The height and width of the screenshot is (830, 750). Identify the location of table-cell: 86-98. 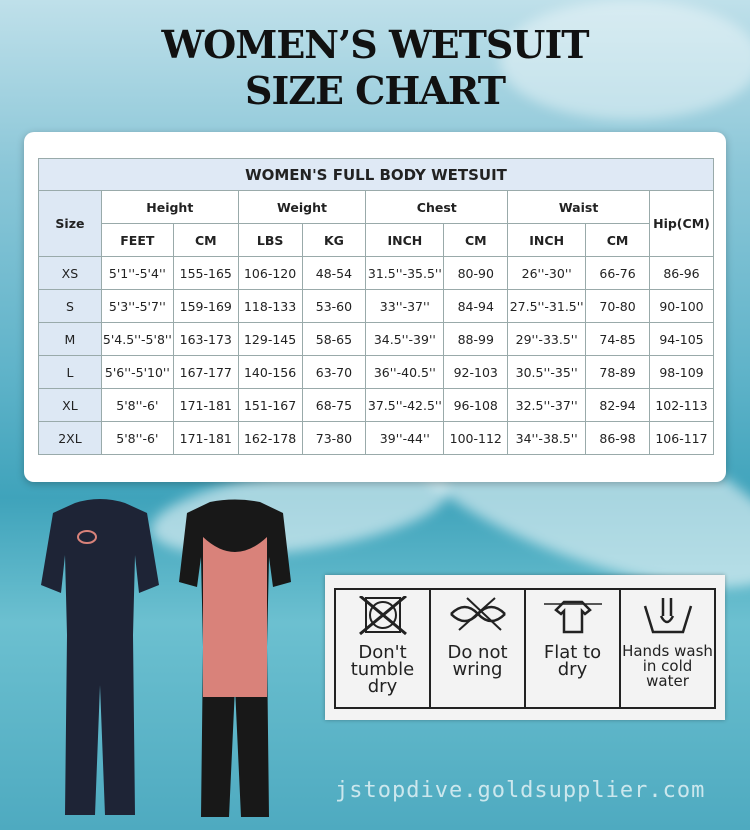
(617, 438).